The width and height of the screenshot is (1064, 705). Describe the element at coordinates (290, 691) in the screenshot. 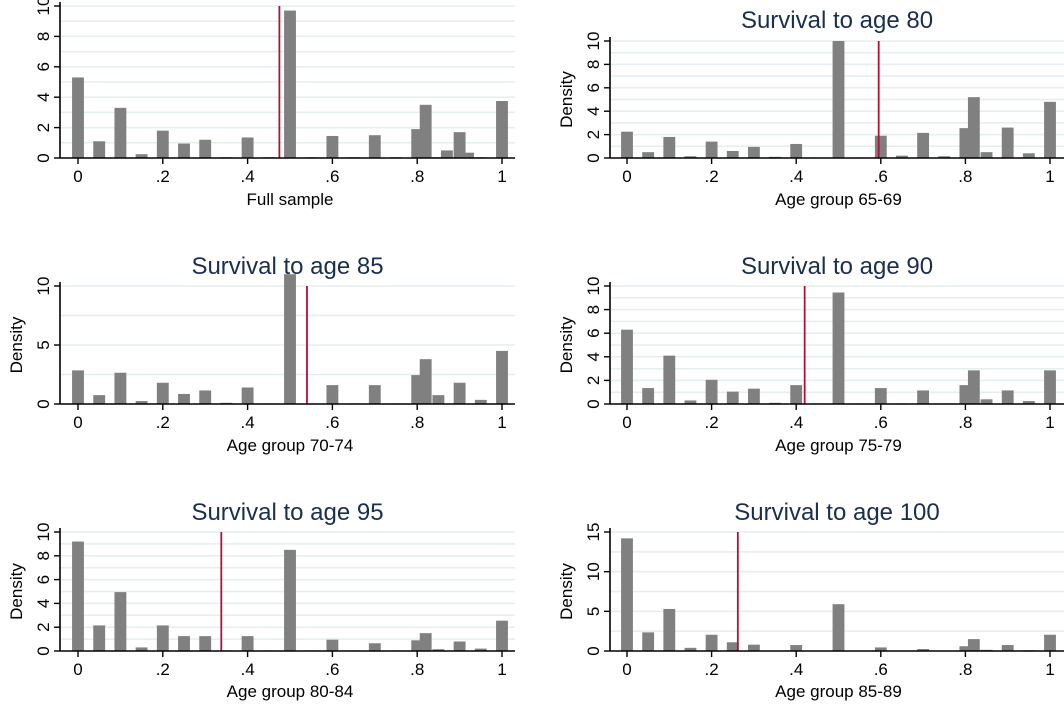

I see `x-axis-label: Age group 80-84` at that location.